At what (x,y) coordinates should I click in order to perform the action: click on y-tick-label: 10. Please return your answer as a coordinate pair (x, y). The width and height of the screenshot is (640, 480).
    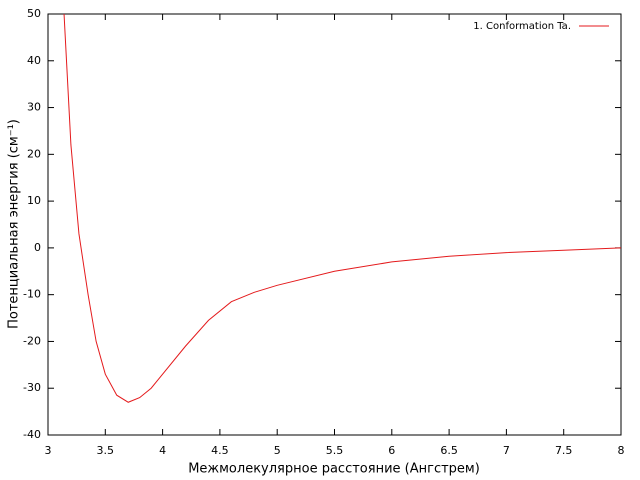
    Looking at the image, I should click on (34, 200).